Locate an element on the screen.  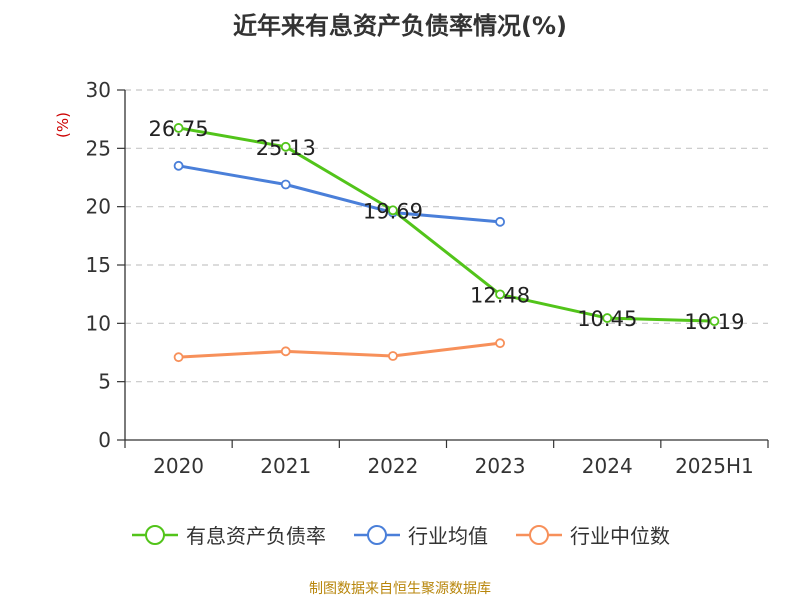
legend-item-series1: 有息资产负债率 is located at coordinates (228, 534).